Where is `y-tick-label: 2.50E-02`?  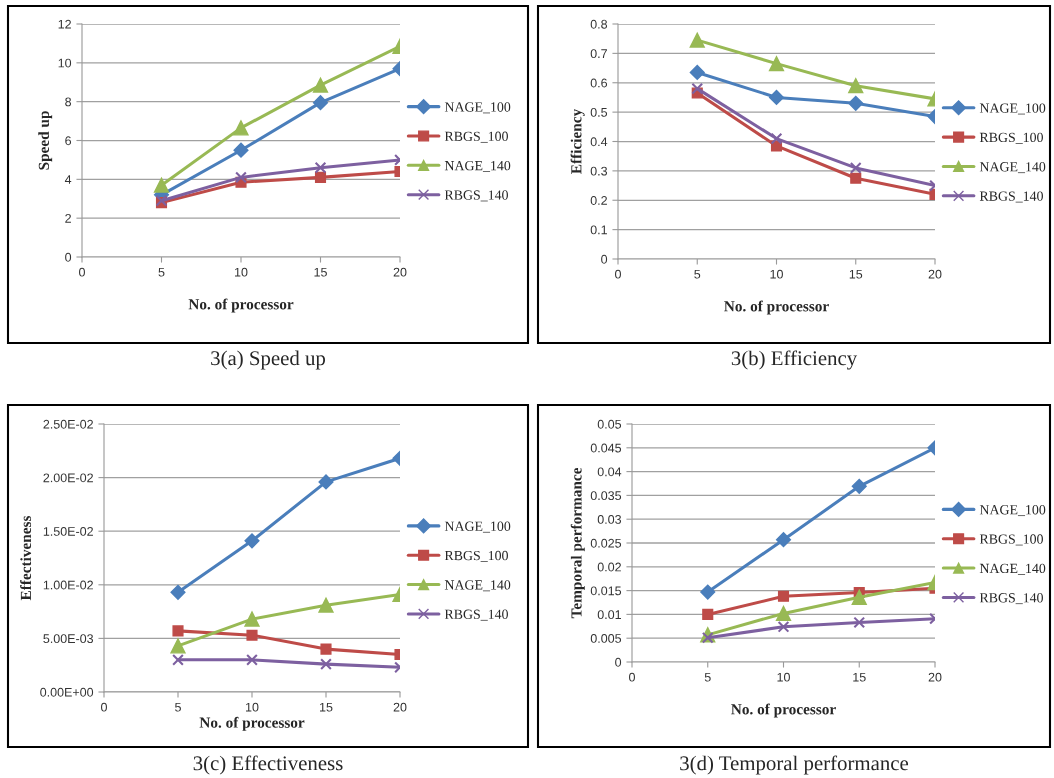
y-tick-label: 2.50E-02 is located at coordinates (68, 424).